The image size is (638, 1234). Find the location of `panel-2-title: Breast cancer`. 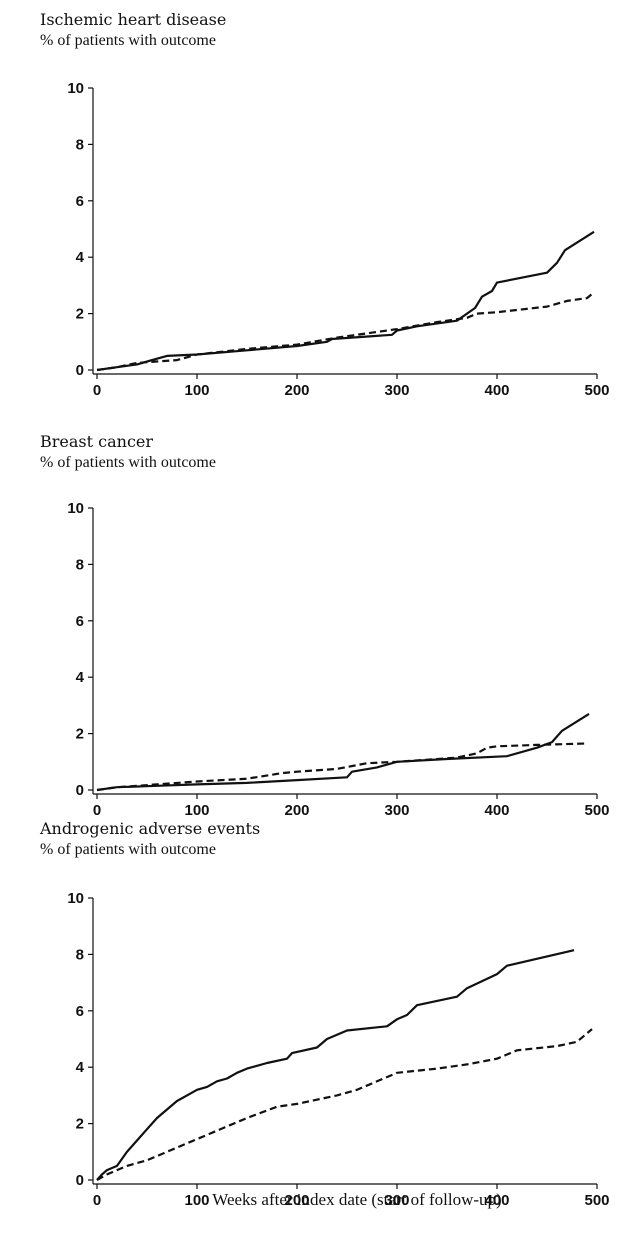

panel-2-title: Breast cancer is located at coordinates (97, 441).